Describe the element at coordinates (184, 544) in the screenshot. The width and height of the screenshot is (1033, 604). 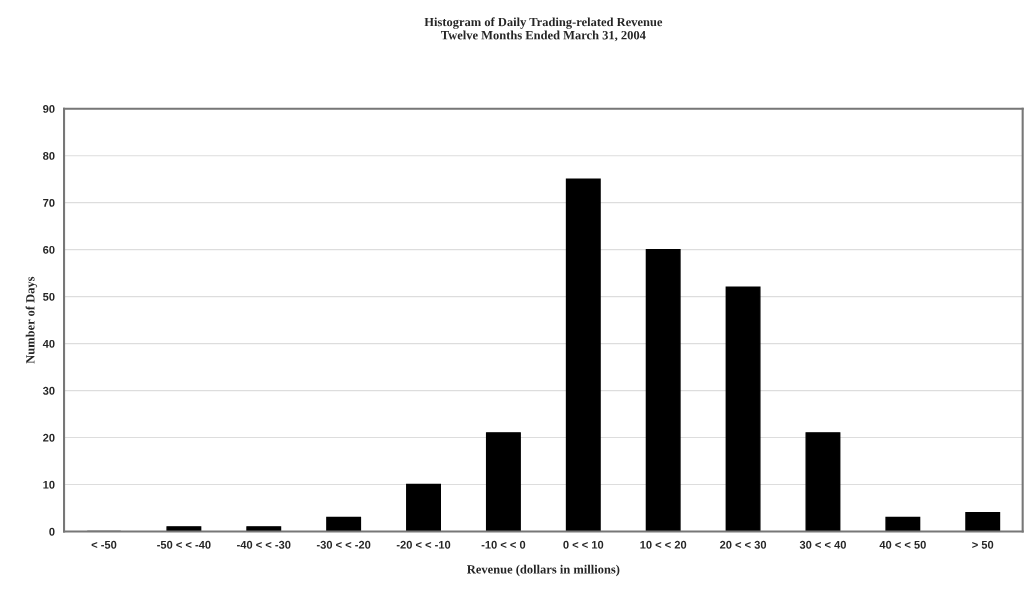
I see `x-tick-label: -50 < < -40` at that location.